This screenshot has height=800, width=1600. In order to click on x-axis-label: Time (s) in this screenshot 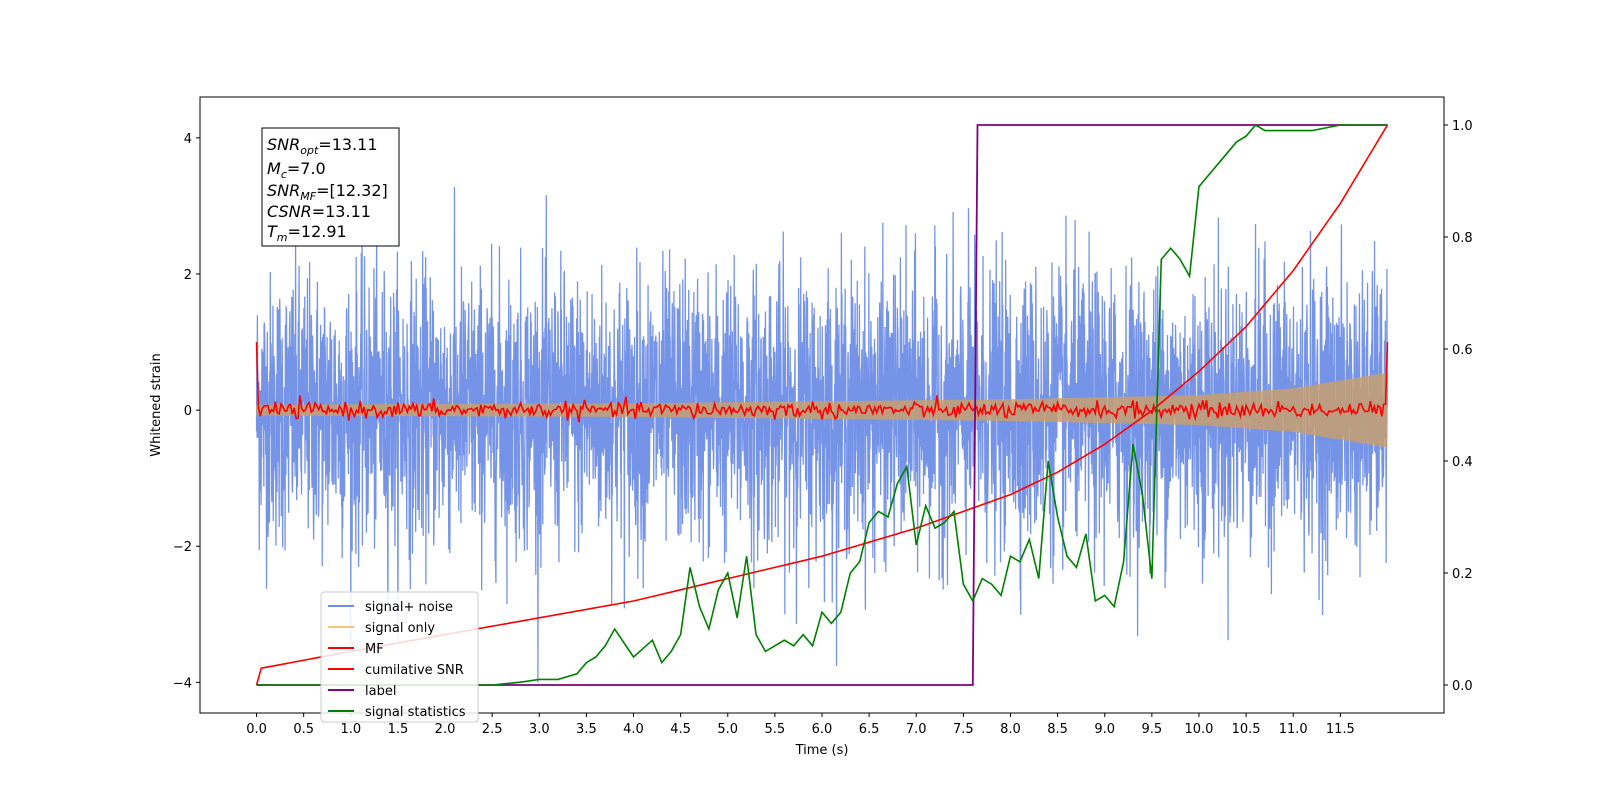, I will do `click(822, 750)`.